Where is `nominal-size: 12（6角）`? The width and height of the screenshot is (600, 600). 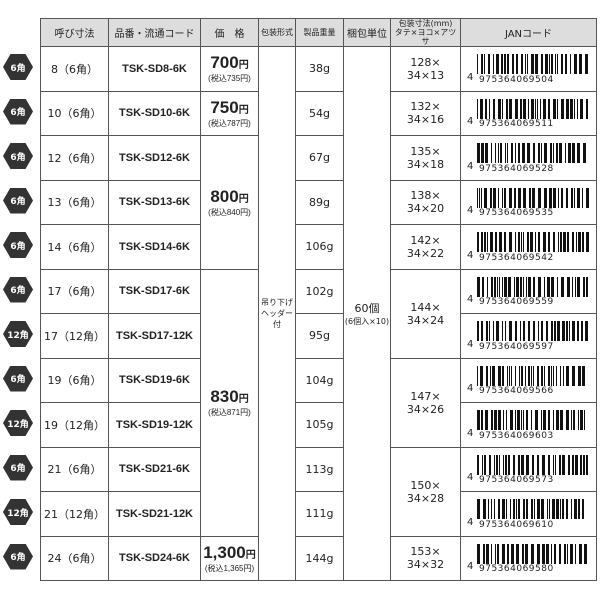 nominal-size: 12（6角） is located at coordinates (74, 158).